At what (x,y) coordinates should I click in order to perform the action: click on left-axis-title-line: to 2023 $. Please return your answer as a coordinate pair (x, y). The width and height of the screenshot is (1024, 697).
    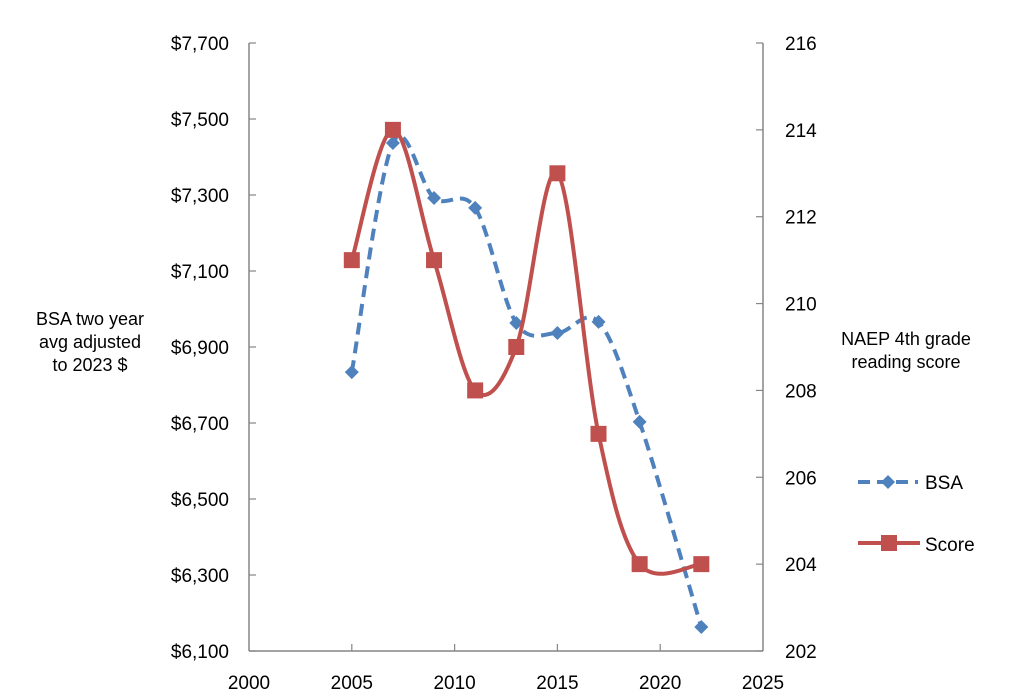
    Looking at the image, I should click on (90, 365).